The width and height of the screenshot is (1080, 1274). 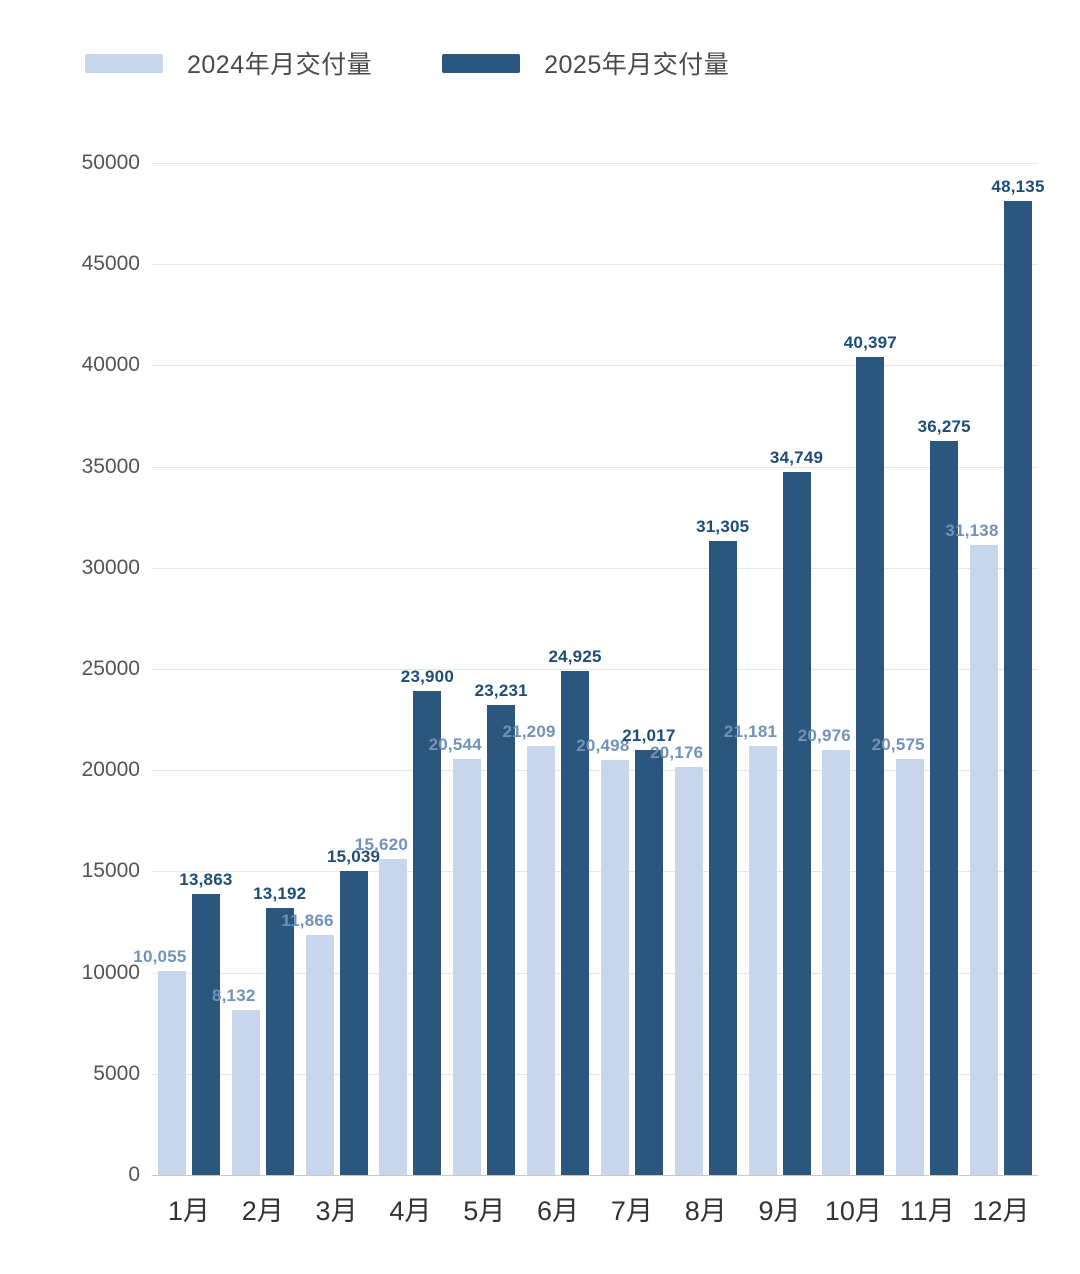 What do you see at coordinates (796, 811) in the screenshot?
I see `bar-2025-month-9: 34,749` at bounding box center [796, 811].